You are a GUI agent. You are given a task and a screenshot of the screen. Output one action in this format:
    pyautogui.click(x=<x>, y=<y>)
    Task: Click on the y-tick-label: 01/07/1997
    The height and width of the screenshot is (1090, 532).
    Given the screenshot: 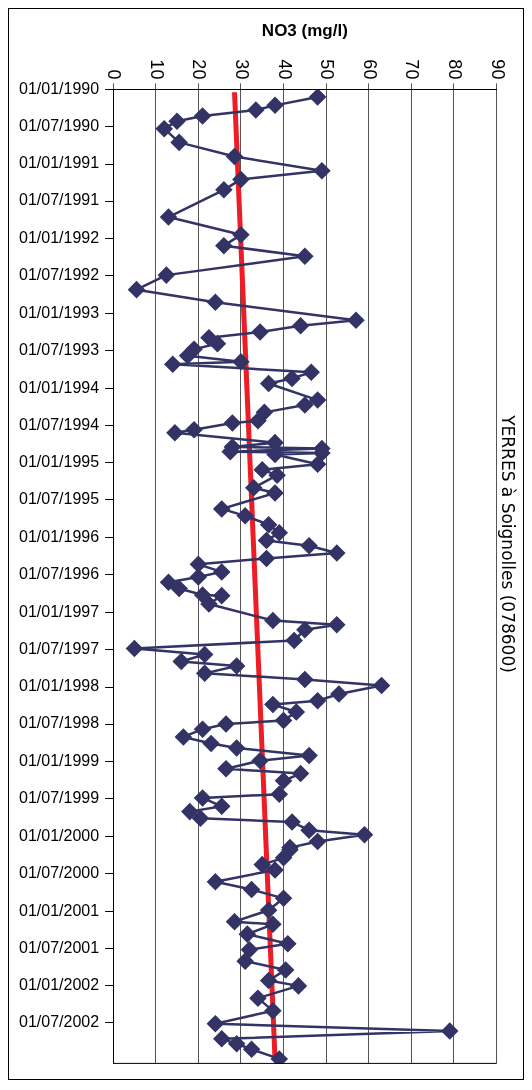 What is the action you would take?
    pyautogui.click(x=59, y=648)
    